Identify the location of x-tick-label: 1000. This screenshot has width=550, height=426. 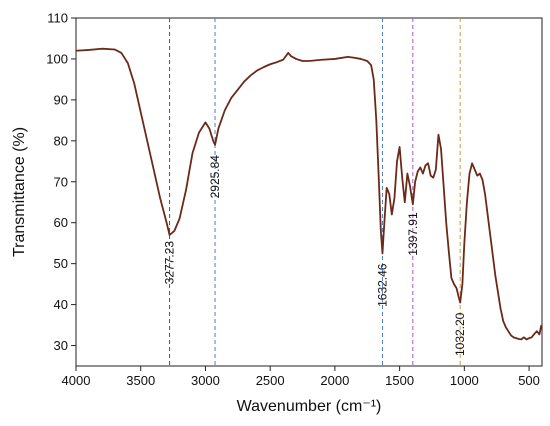
(464, 380).